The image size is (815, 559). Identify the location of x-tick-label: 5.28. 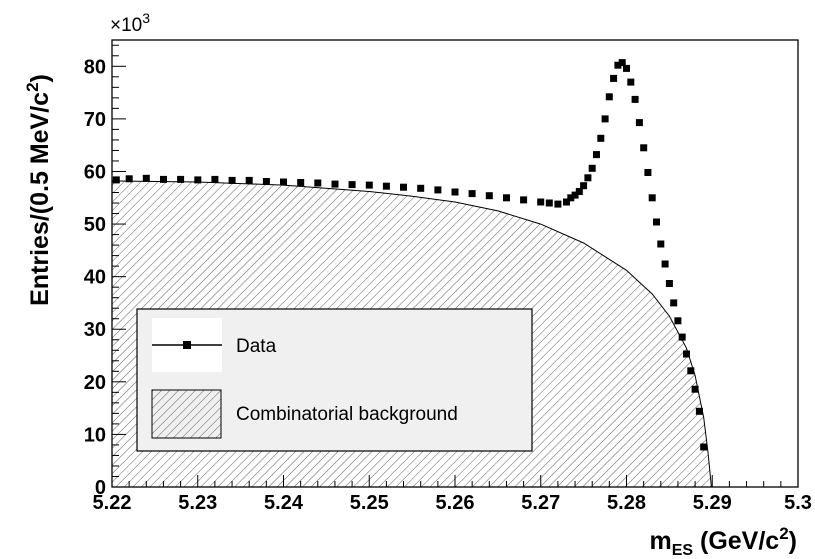
(626, 503).